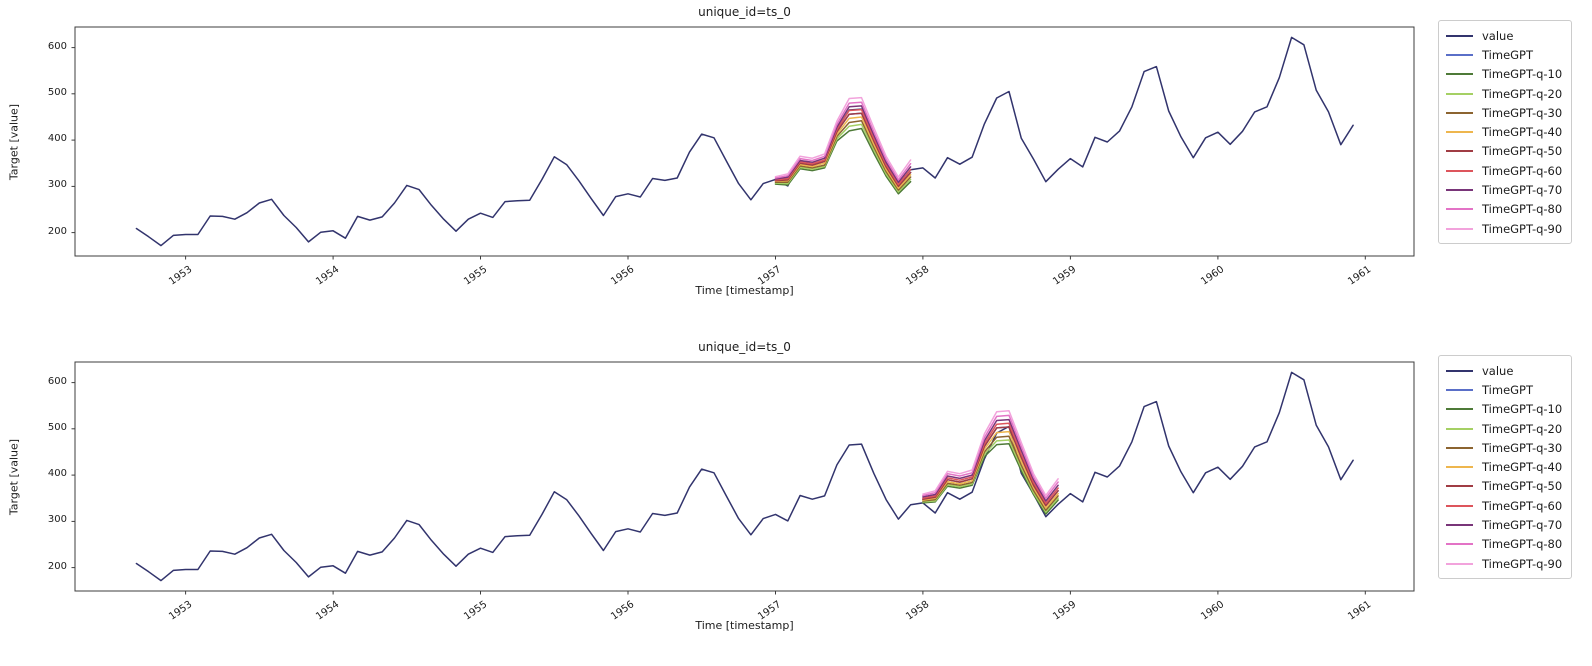 The width and height of the screenshot is (1592, 666). What do you see at coordinates (1522, 447) in the screenshot?
I see `legend-label: TimeGPT-q-30` at bounding box center [1522, 447].